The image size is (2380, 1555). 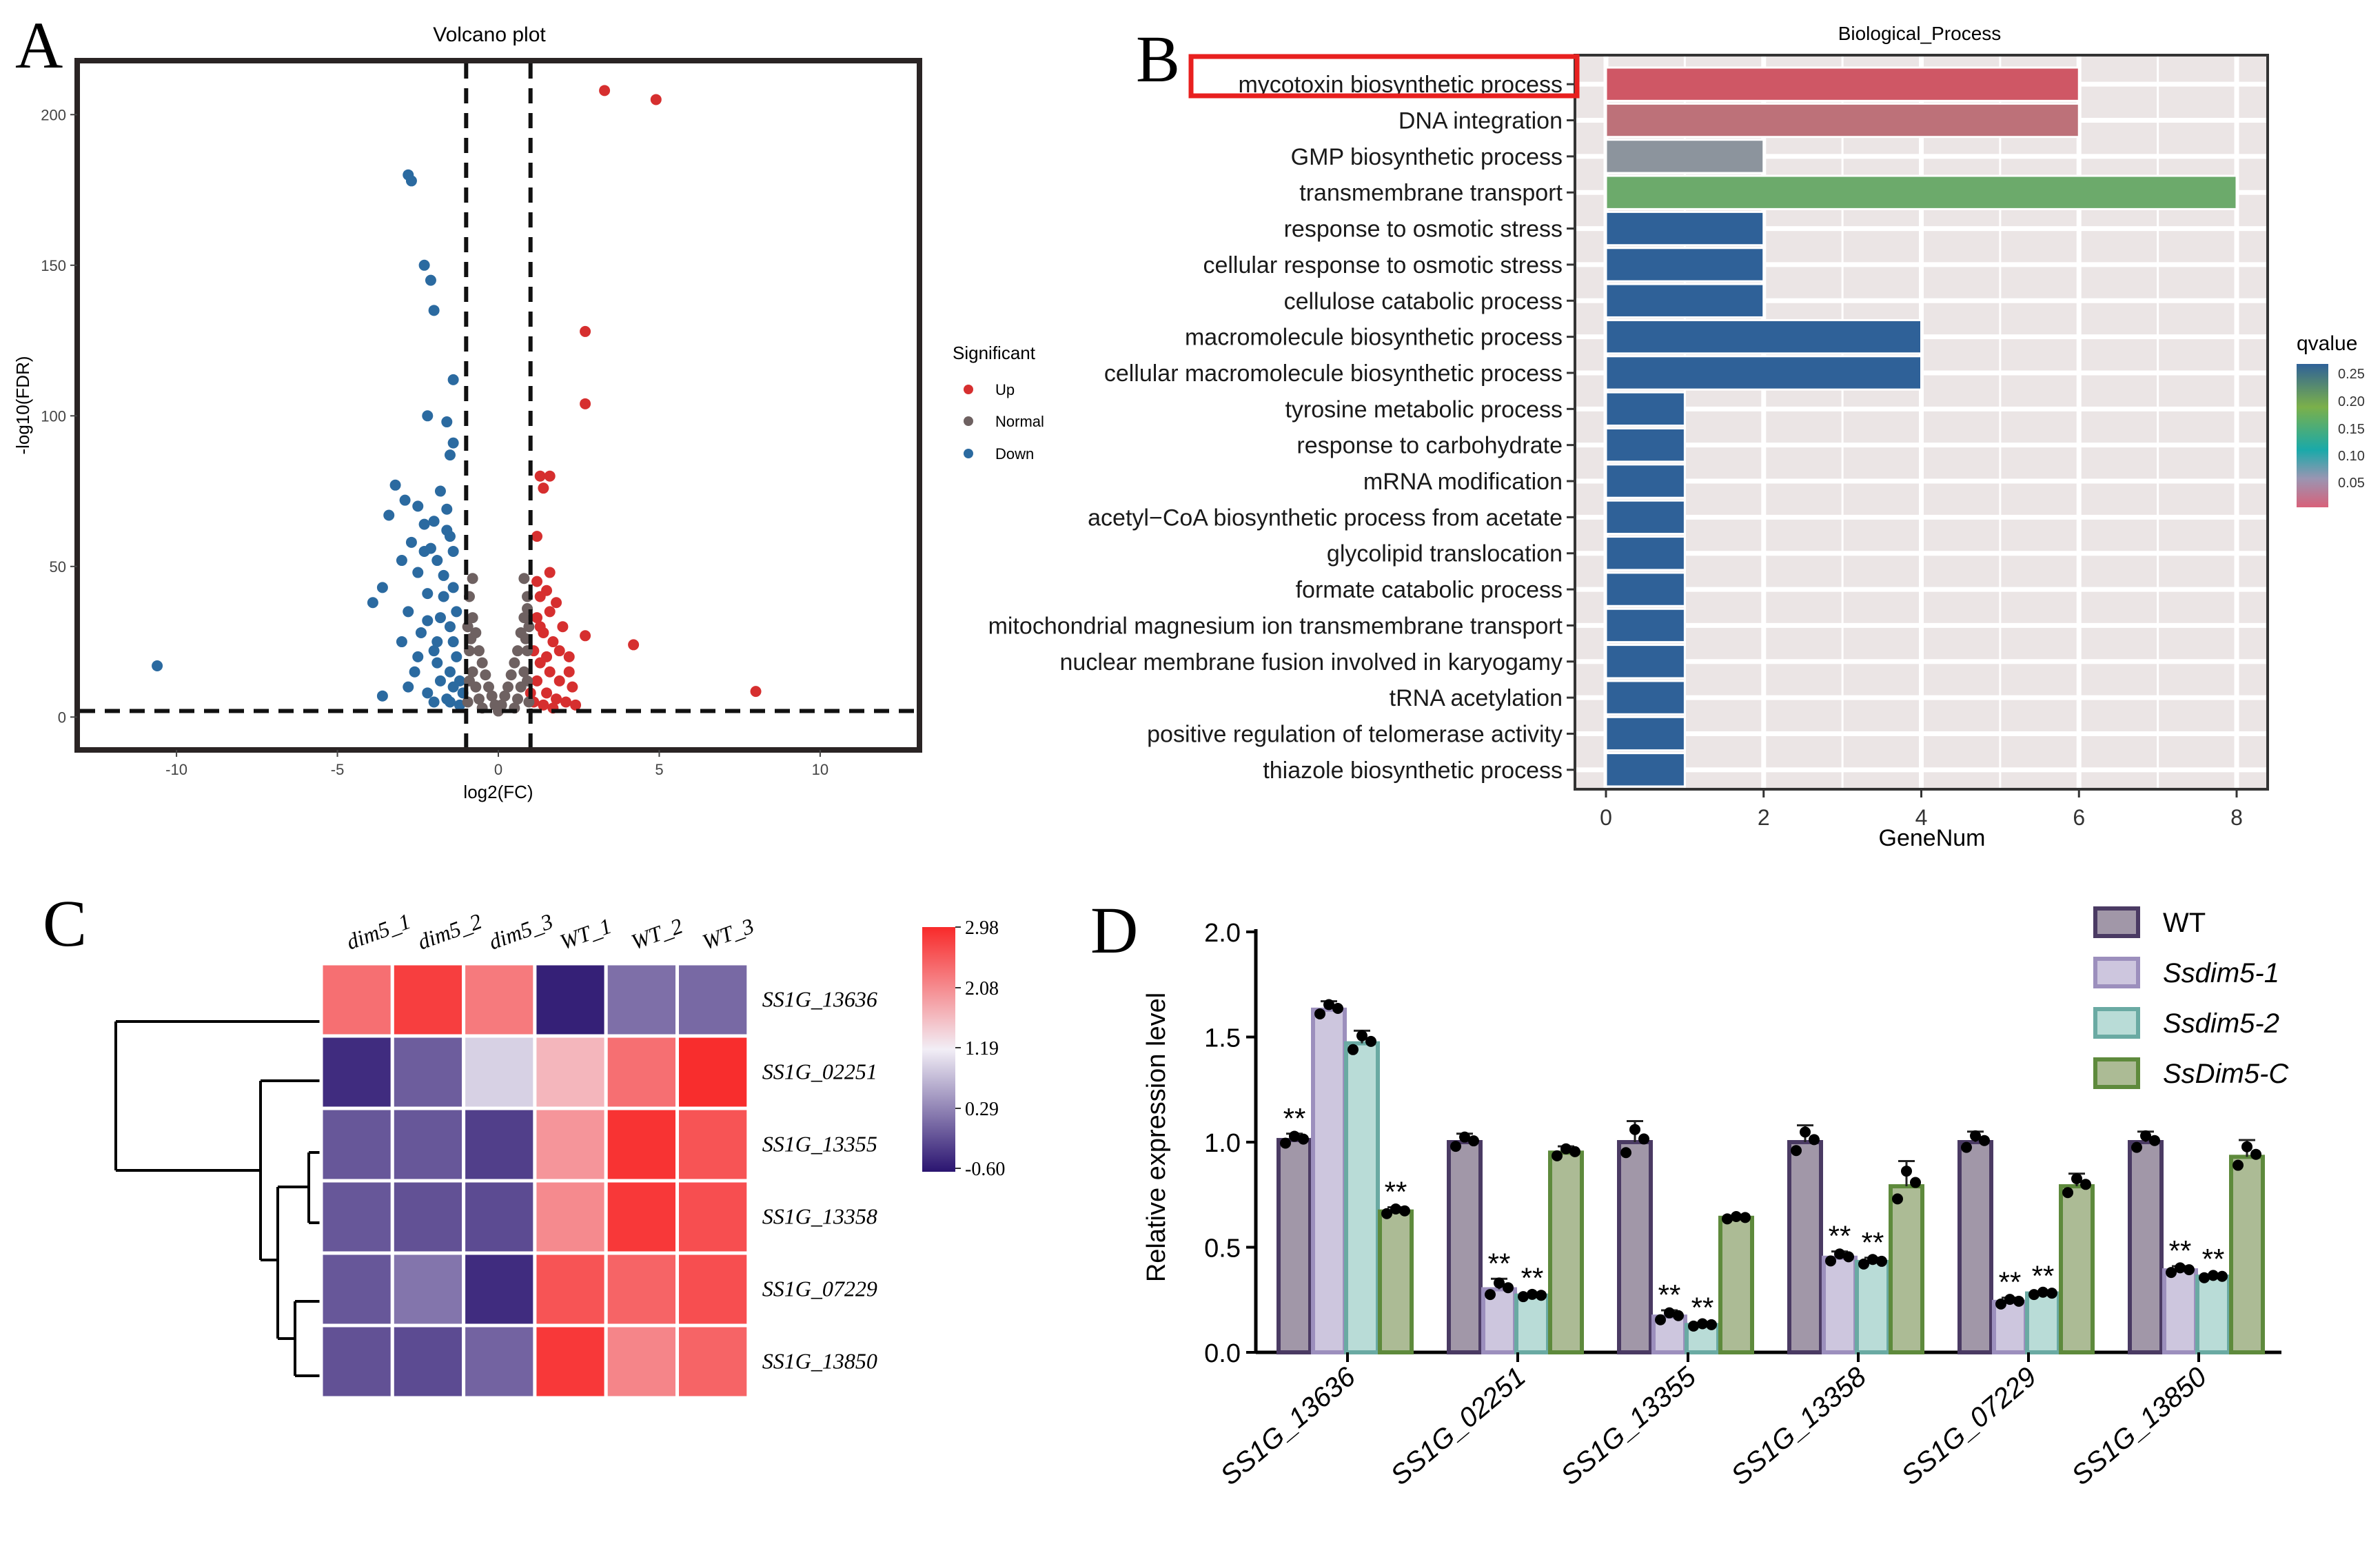 I want to click on panel-c-letter: C, so click(x=65, y=923).